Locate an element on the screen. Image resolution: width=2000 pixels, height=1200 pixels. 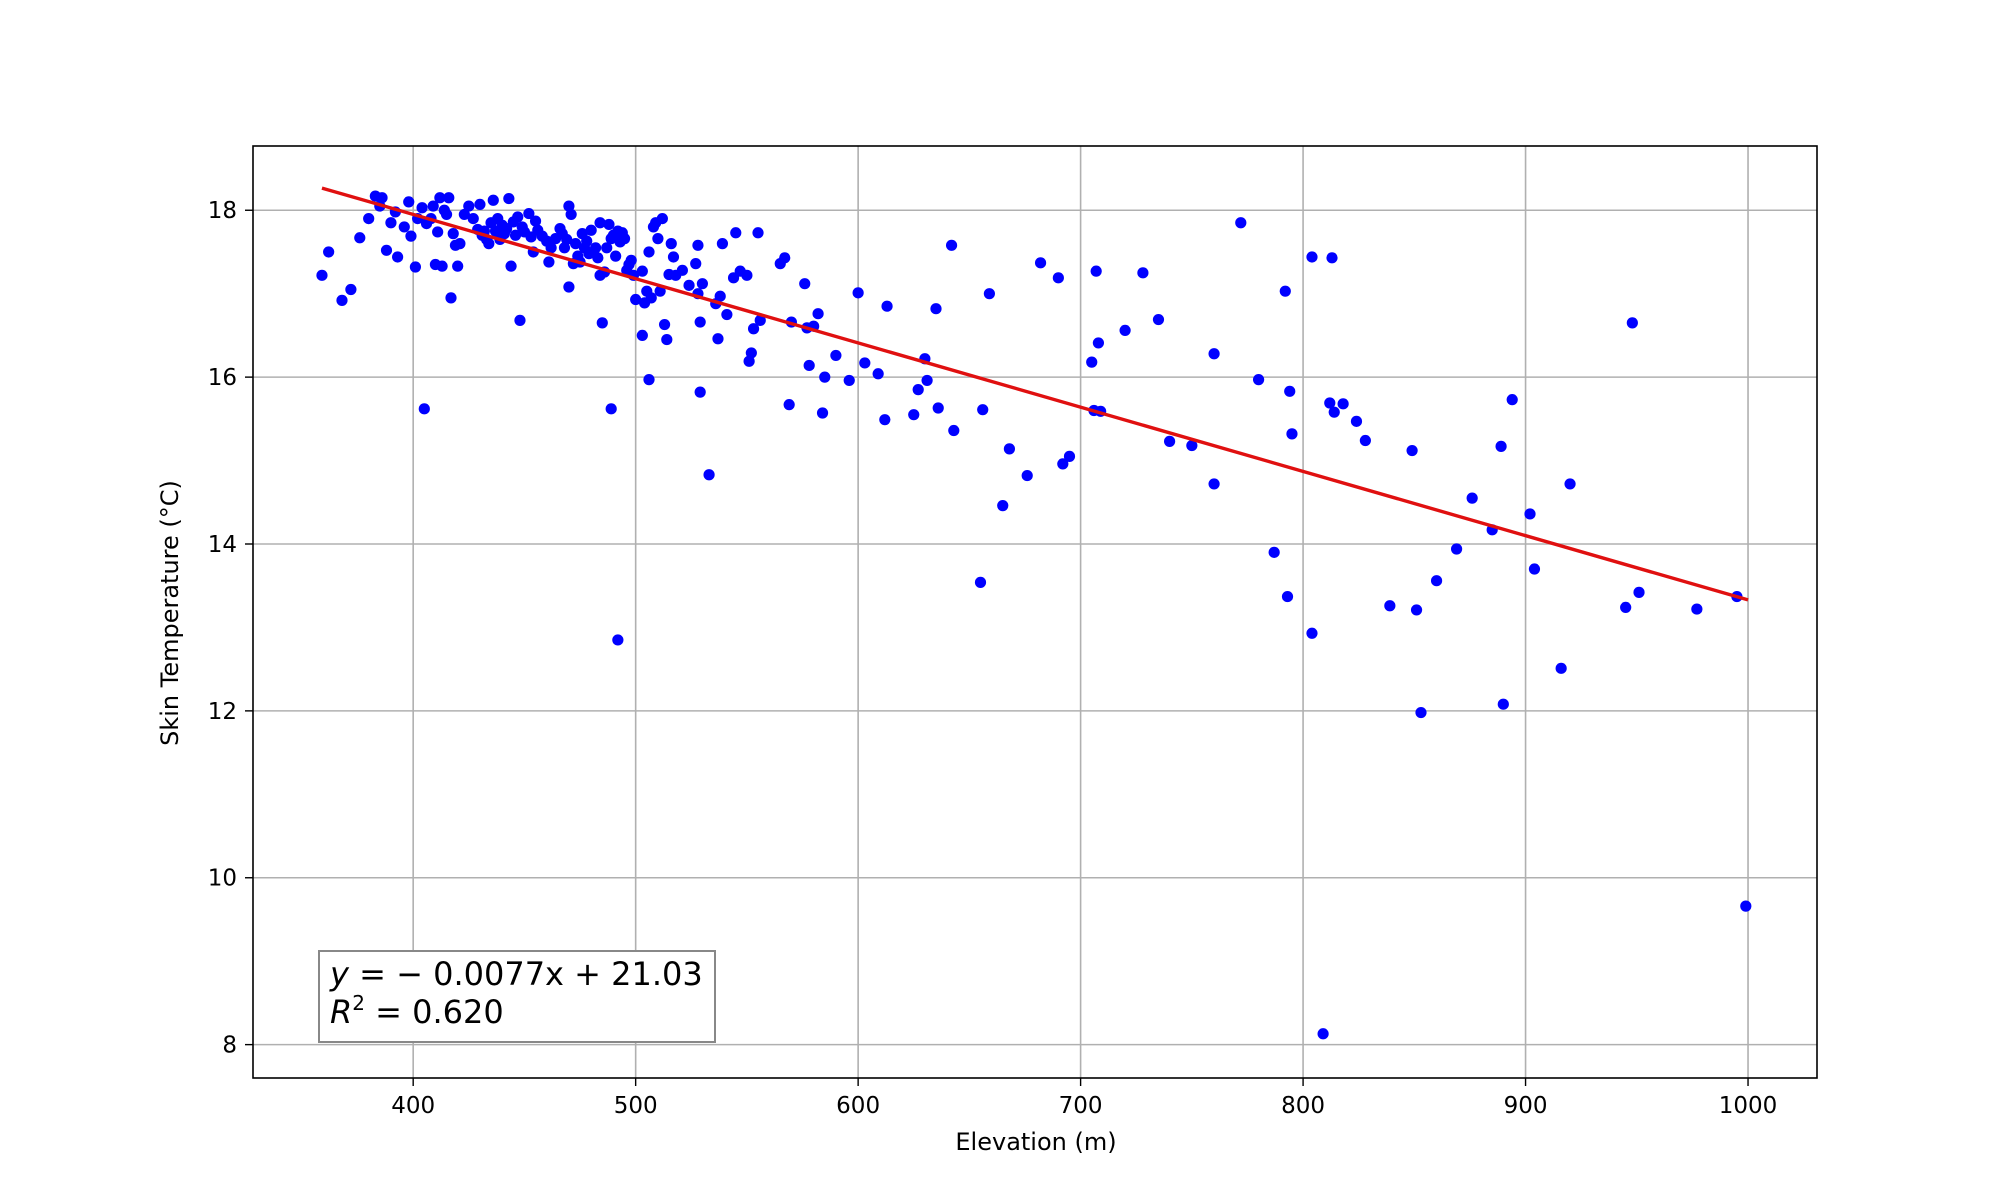
r-symbol: R is located at coordinates (341, 1012).